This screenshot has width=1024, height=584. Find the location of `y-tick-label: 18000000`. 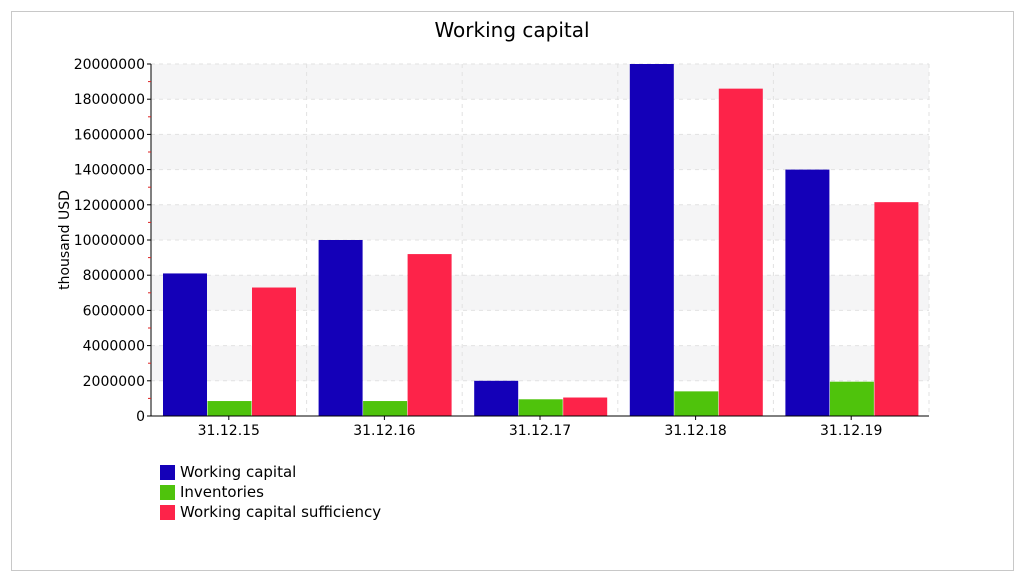

y-tick-label: 18000000 is located at coordinates (109, 100).